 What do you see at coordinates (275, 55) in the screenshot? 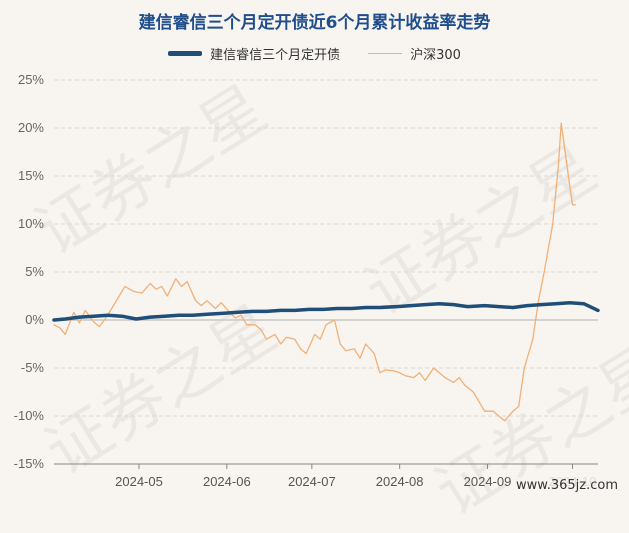
I see `legend-label-fund: 建信睿信三个月定开债` at bounding box center [275, 55].